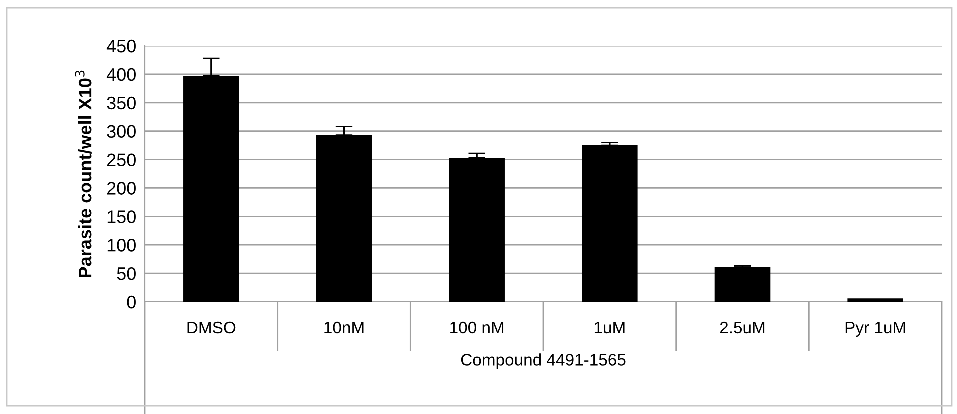 The image size is (957, 414). I want to click on x-tick-label: 100 nM, so click(477, 328).